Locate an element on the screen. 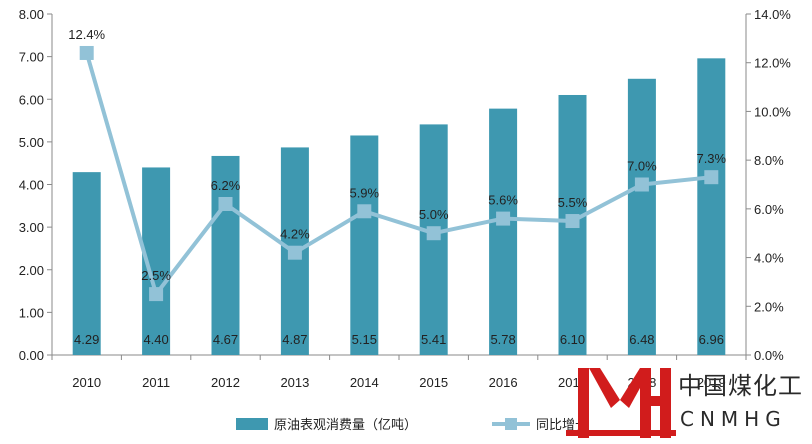 The image size is (812, 444). growth-value-label: 5.5% is located at coordinates (573, 202).